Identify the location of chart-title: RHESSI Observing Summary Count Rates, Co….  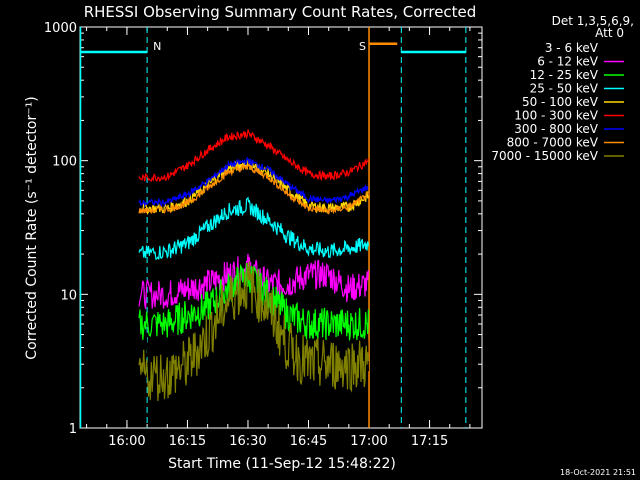
(280, 12).